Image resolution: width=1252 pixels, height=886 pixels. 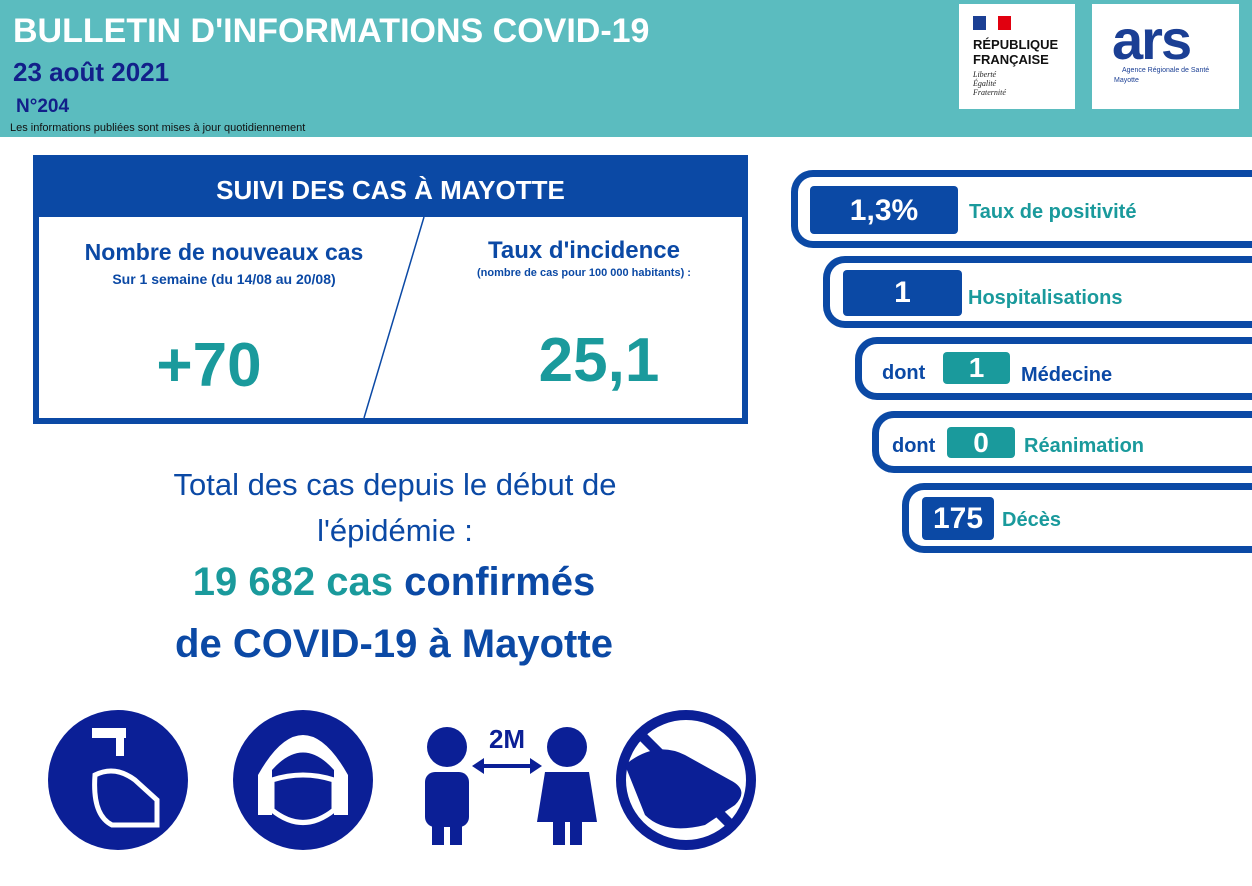 What do you see at coordinates (394, 644) in the screenshot?
I see `total-place: de COVID-19 à Mayotte` at bounding box center [394, 644].